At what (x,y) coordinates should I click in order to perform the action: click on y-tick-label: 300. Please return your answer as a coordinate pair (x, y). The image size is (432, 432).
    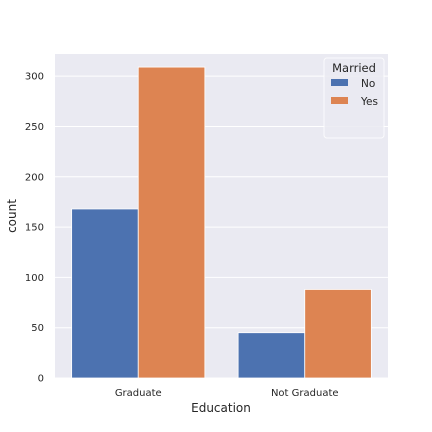
    Looking at the image, I should click on (34, 77).